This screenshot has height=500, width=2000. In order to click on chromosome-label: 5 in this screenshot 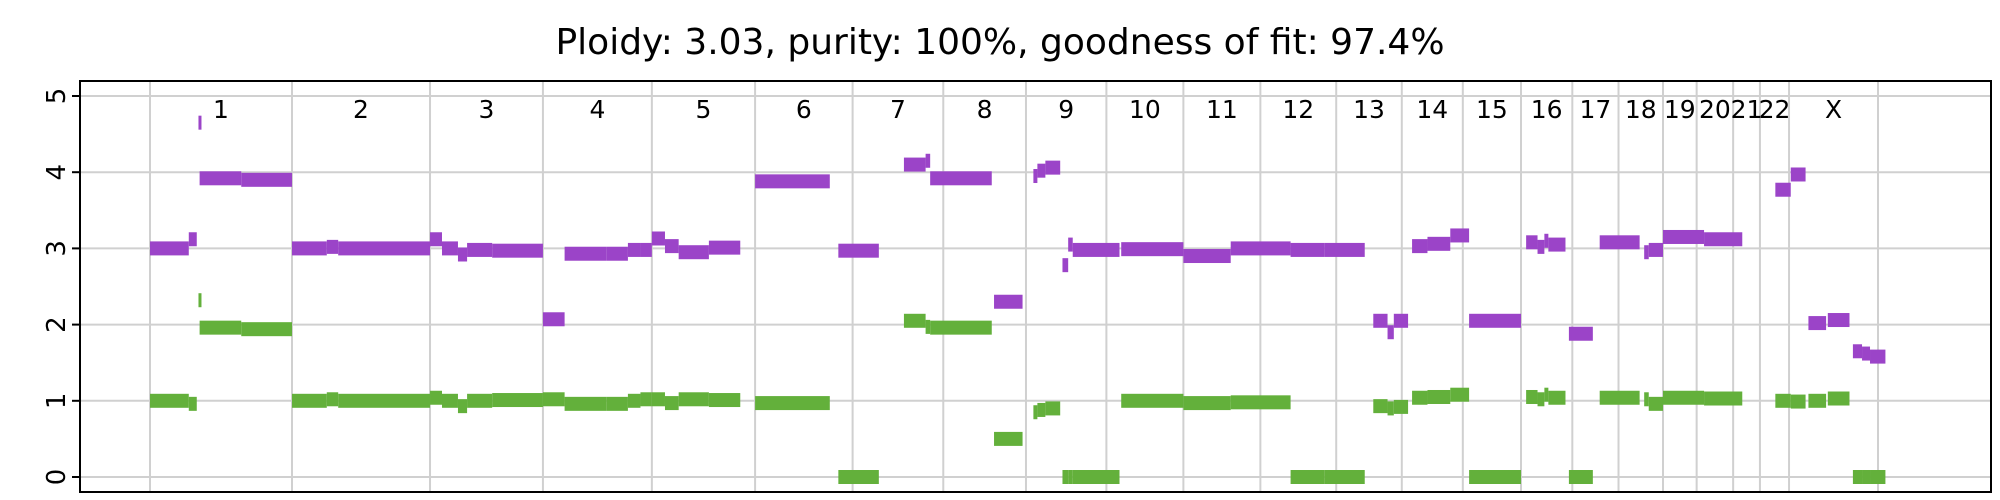, I will do `click(704, 109)`.